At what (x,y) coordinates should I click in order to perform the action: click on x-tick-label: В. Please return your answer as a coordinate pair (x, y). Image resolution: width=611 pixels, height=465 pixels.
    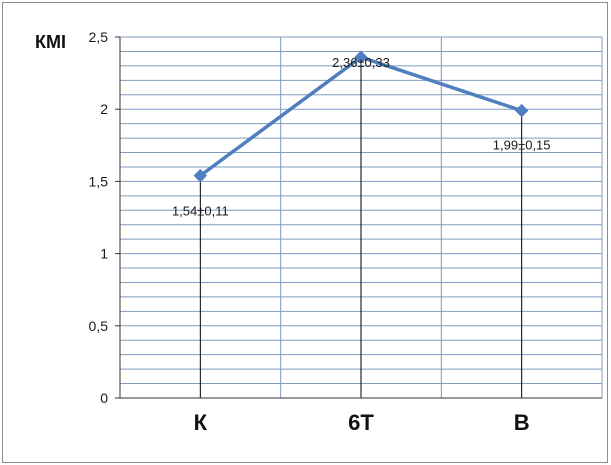
    Looking at the image, I should click on (522, 422).